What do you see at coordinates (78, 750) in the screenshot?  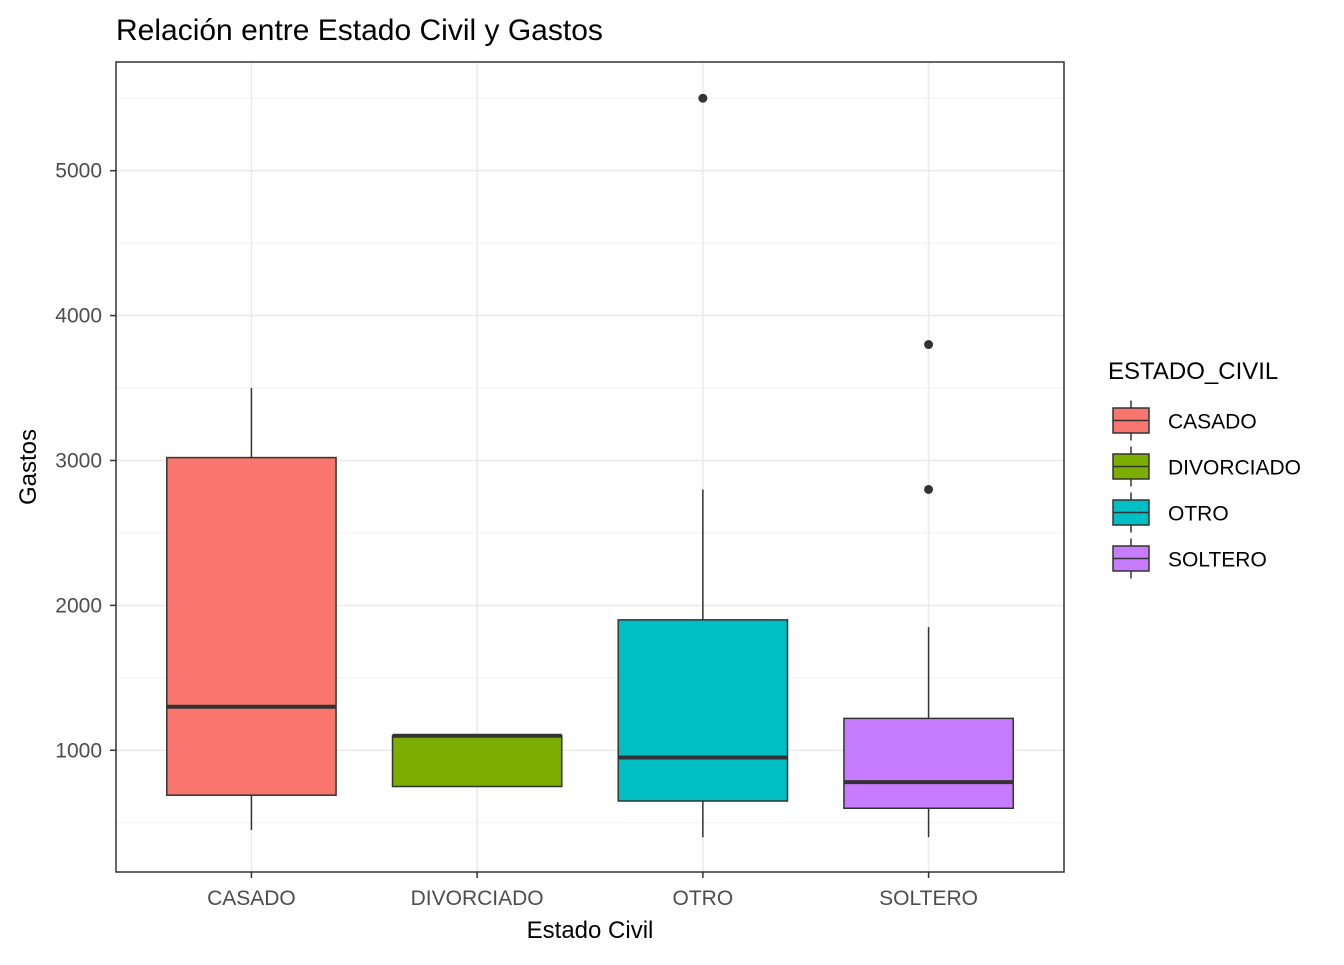 I see `y-tick-label: 1000` at bounding box center [78, 750].